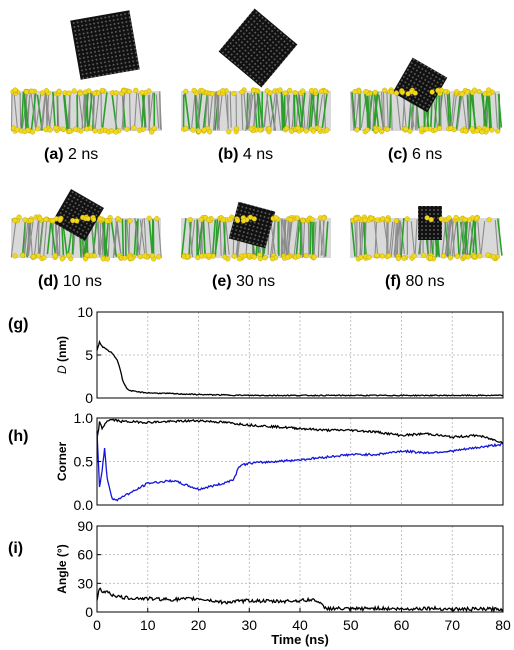 The width and height of the screenshot is (514, 650). Describe the element at coordinates (84, 418) in the screenshot. I see `y-tick-label: 1.0` at that location.